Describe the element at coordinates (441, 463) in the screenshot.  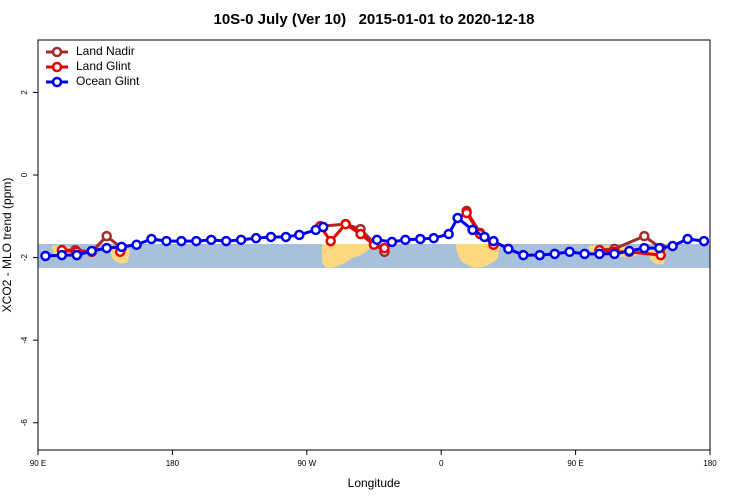
I see `x-tick-label: 0` at that location.